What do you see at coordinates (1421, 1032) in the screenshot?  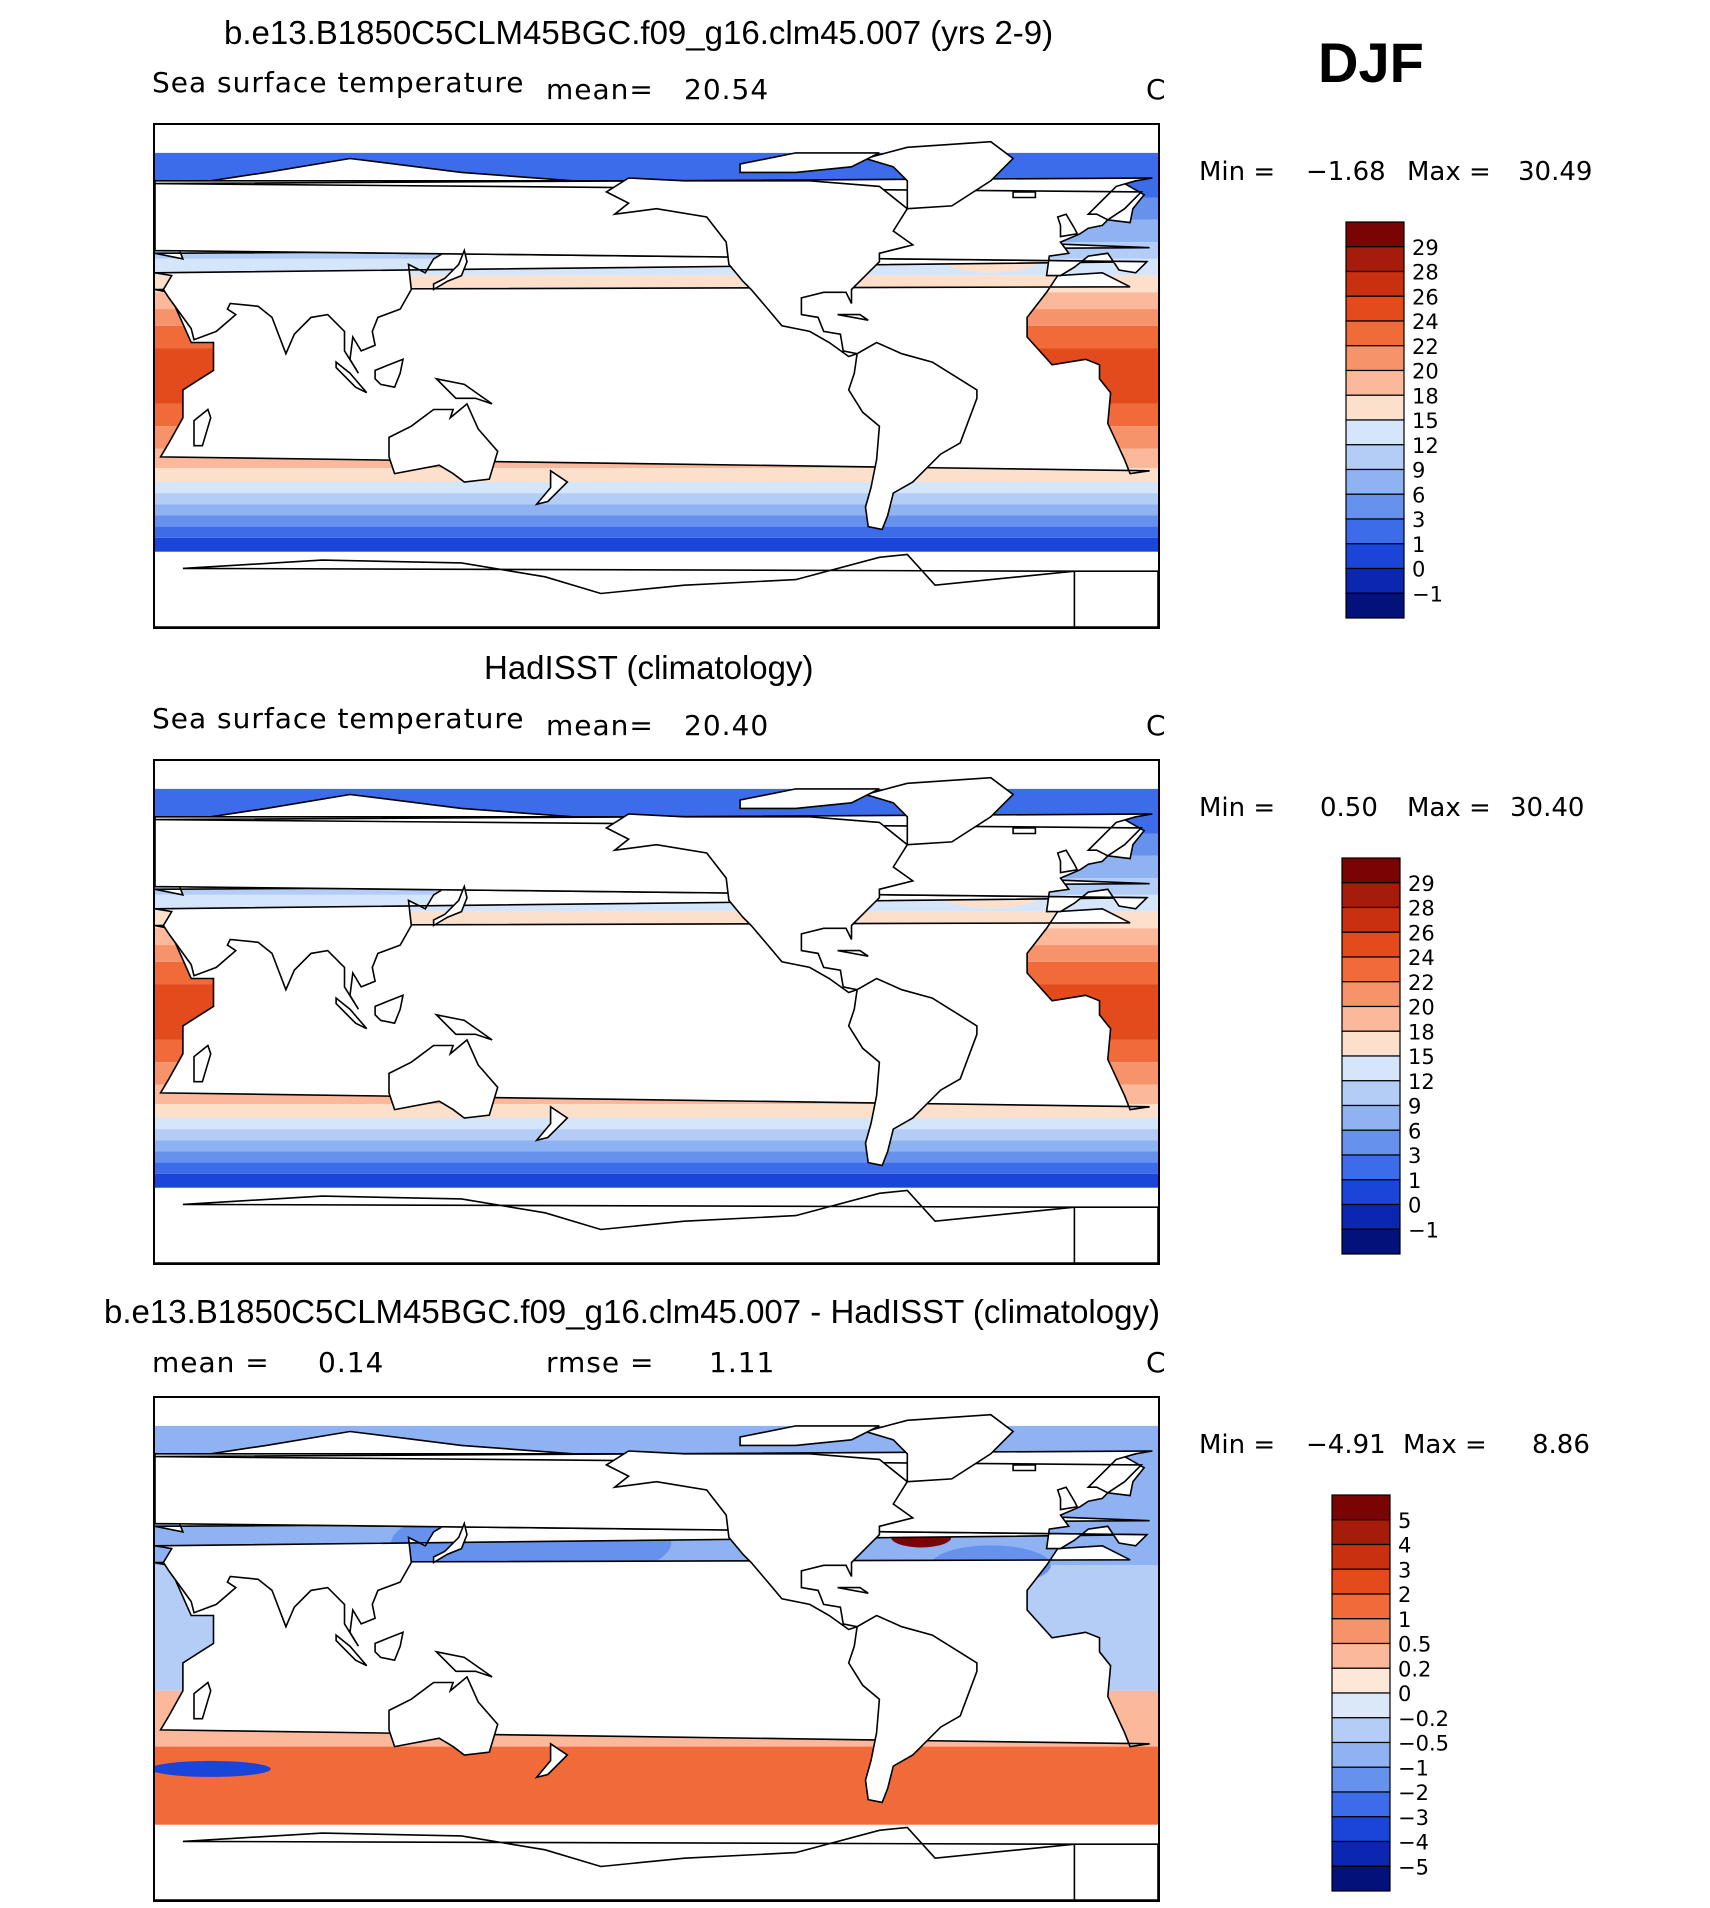 I see `colorbar-tick-label: 18` at bounding box center [1421, 1032].